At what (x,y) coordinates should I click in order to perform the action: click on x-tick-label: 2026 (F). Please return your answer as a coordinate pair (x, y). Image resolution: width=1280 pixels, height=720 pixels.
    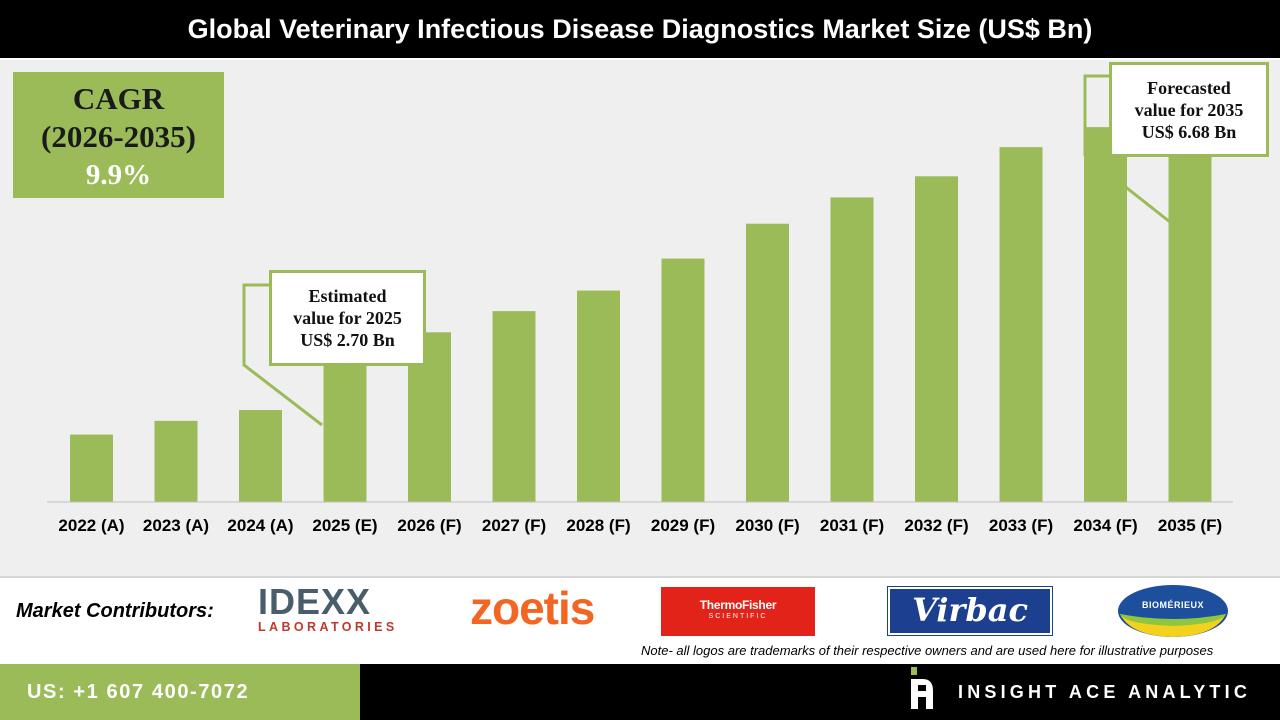
    Looking at the image, I should click on (429, 525).